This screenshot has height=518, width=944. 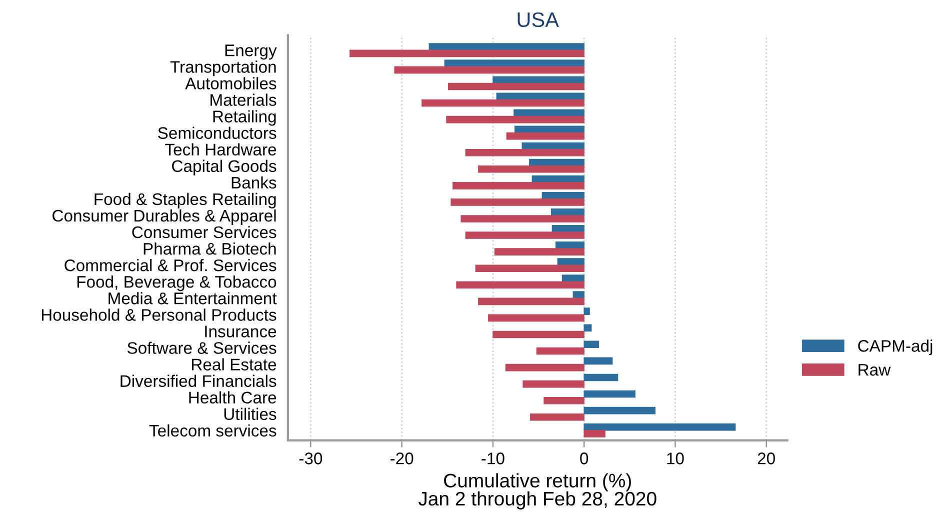 I want to click on y-tick-label: Media & Entertainment, so click(x=192, y=298).